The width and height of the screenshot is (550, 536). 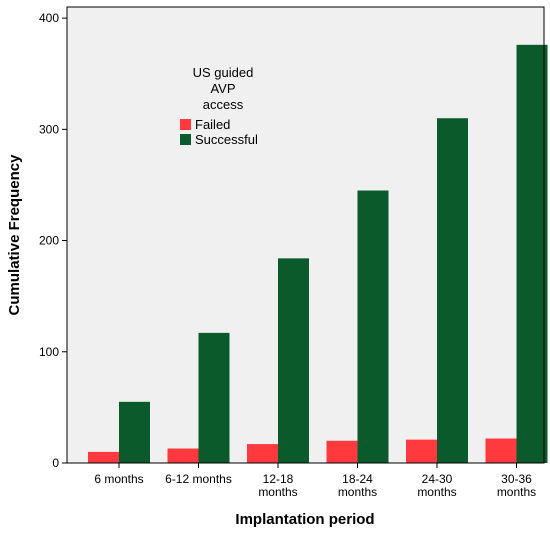 I want to click on y-axis: 0 100 200 300 400, so click(x=53, y=240).